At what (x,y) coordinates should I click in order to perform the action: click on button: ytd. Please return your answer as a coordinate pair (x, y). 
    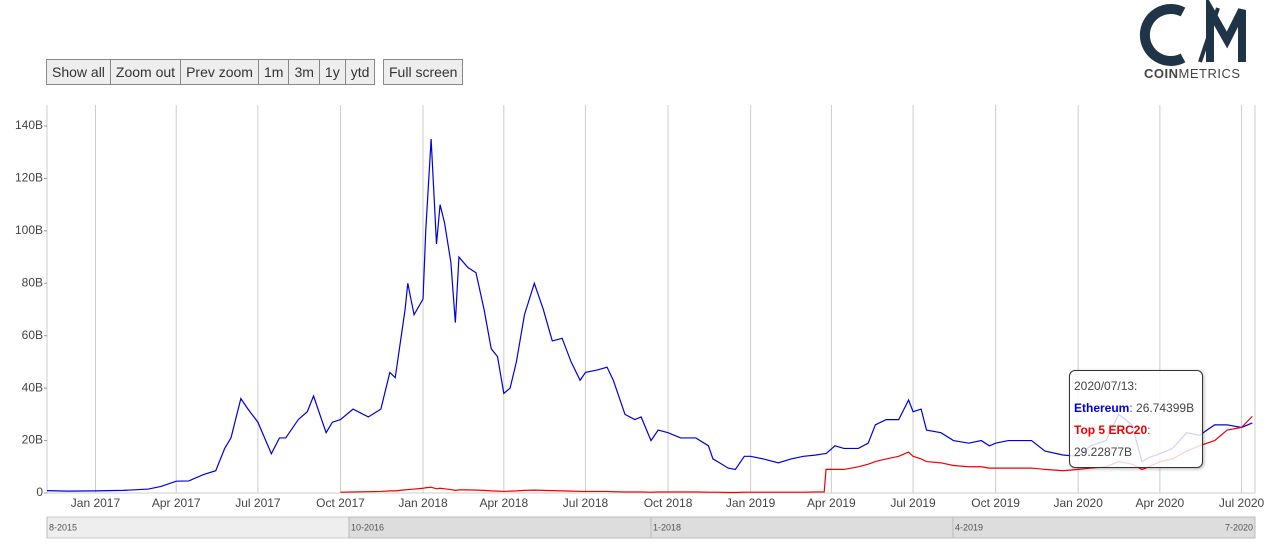
    Looking at the image, I should click on (360, 72).